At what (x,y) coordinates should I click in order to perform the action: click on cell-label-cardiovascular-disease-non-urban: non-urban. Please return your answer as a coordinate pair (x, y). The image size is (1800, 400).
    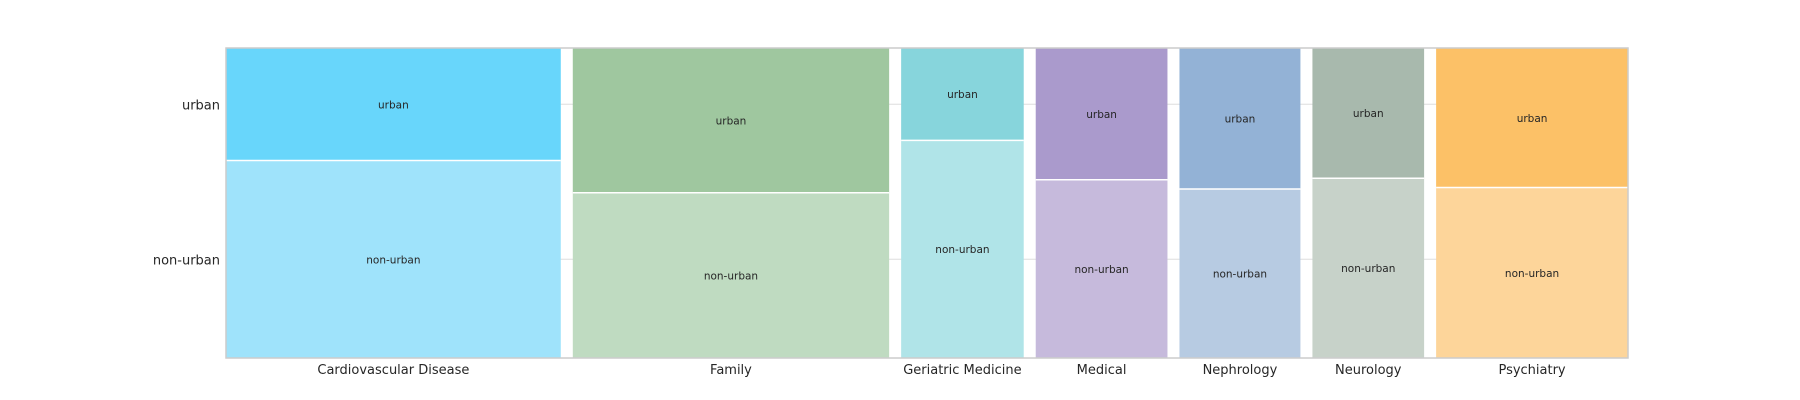
    Looking at the image, I should click on (393, 260).